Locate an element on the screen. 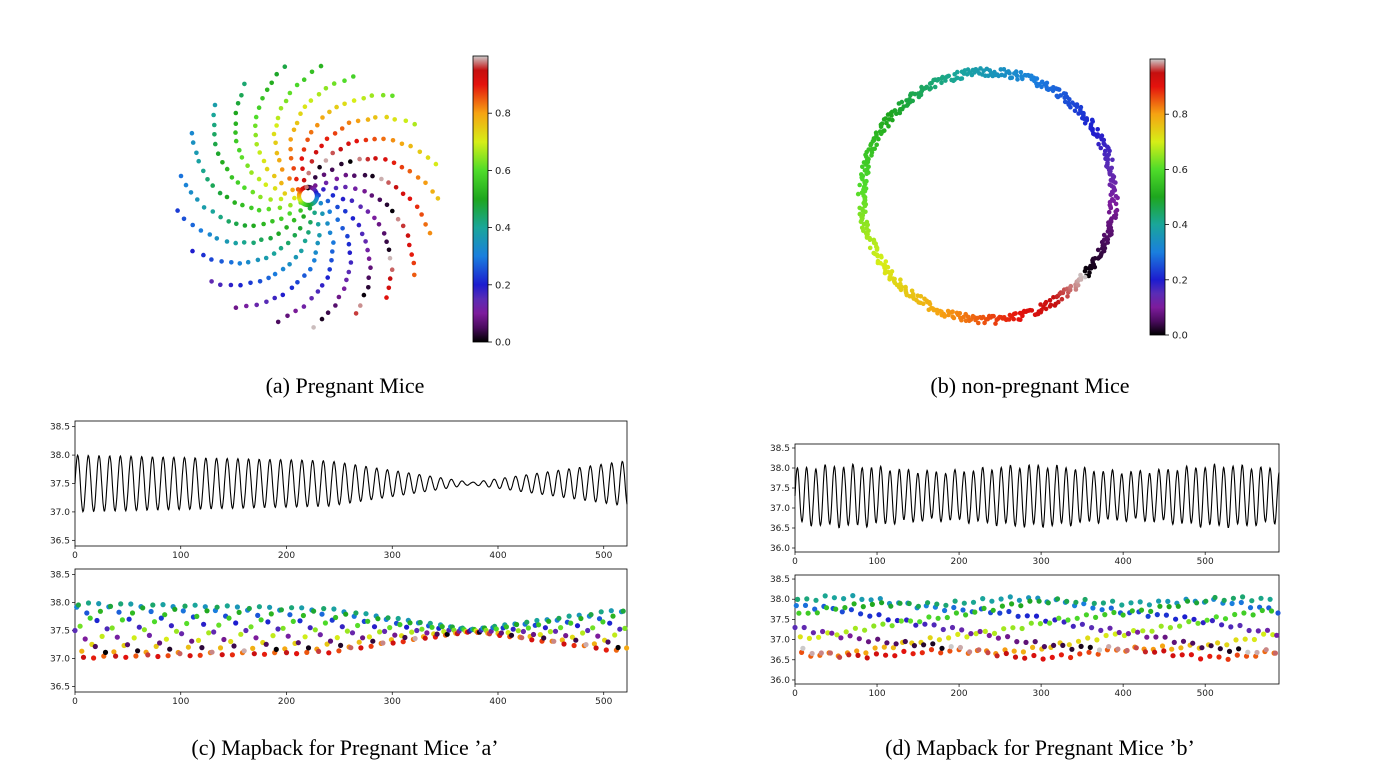 This screenshot has height=780, width=1398. x-tick-label: 400 is located at coordinates (1123, 694).